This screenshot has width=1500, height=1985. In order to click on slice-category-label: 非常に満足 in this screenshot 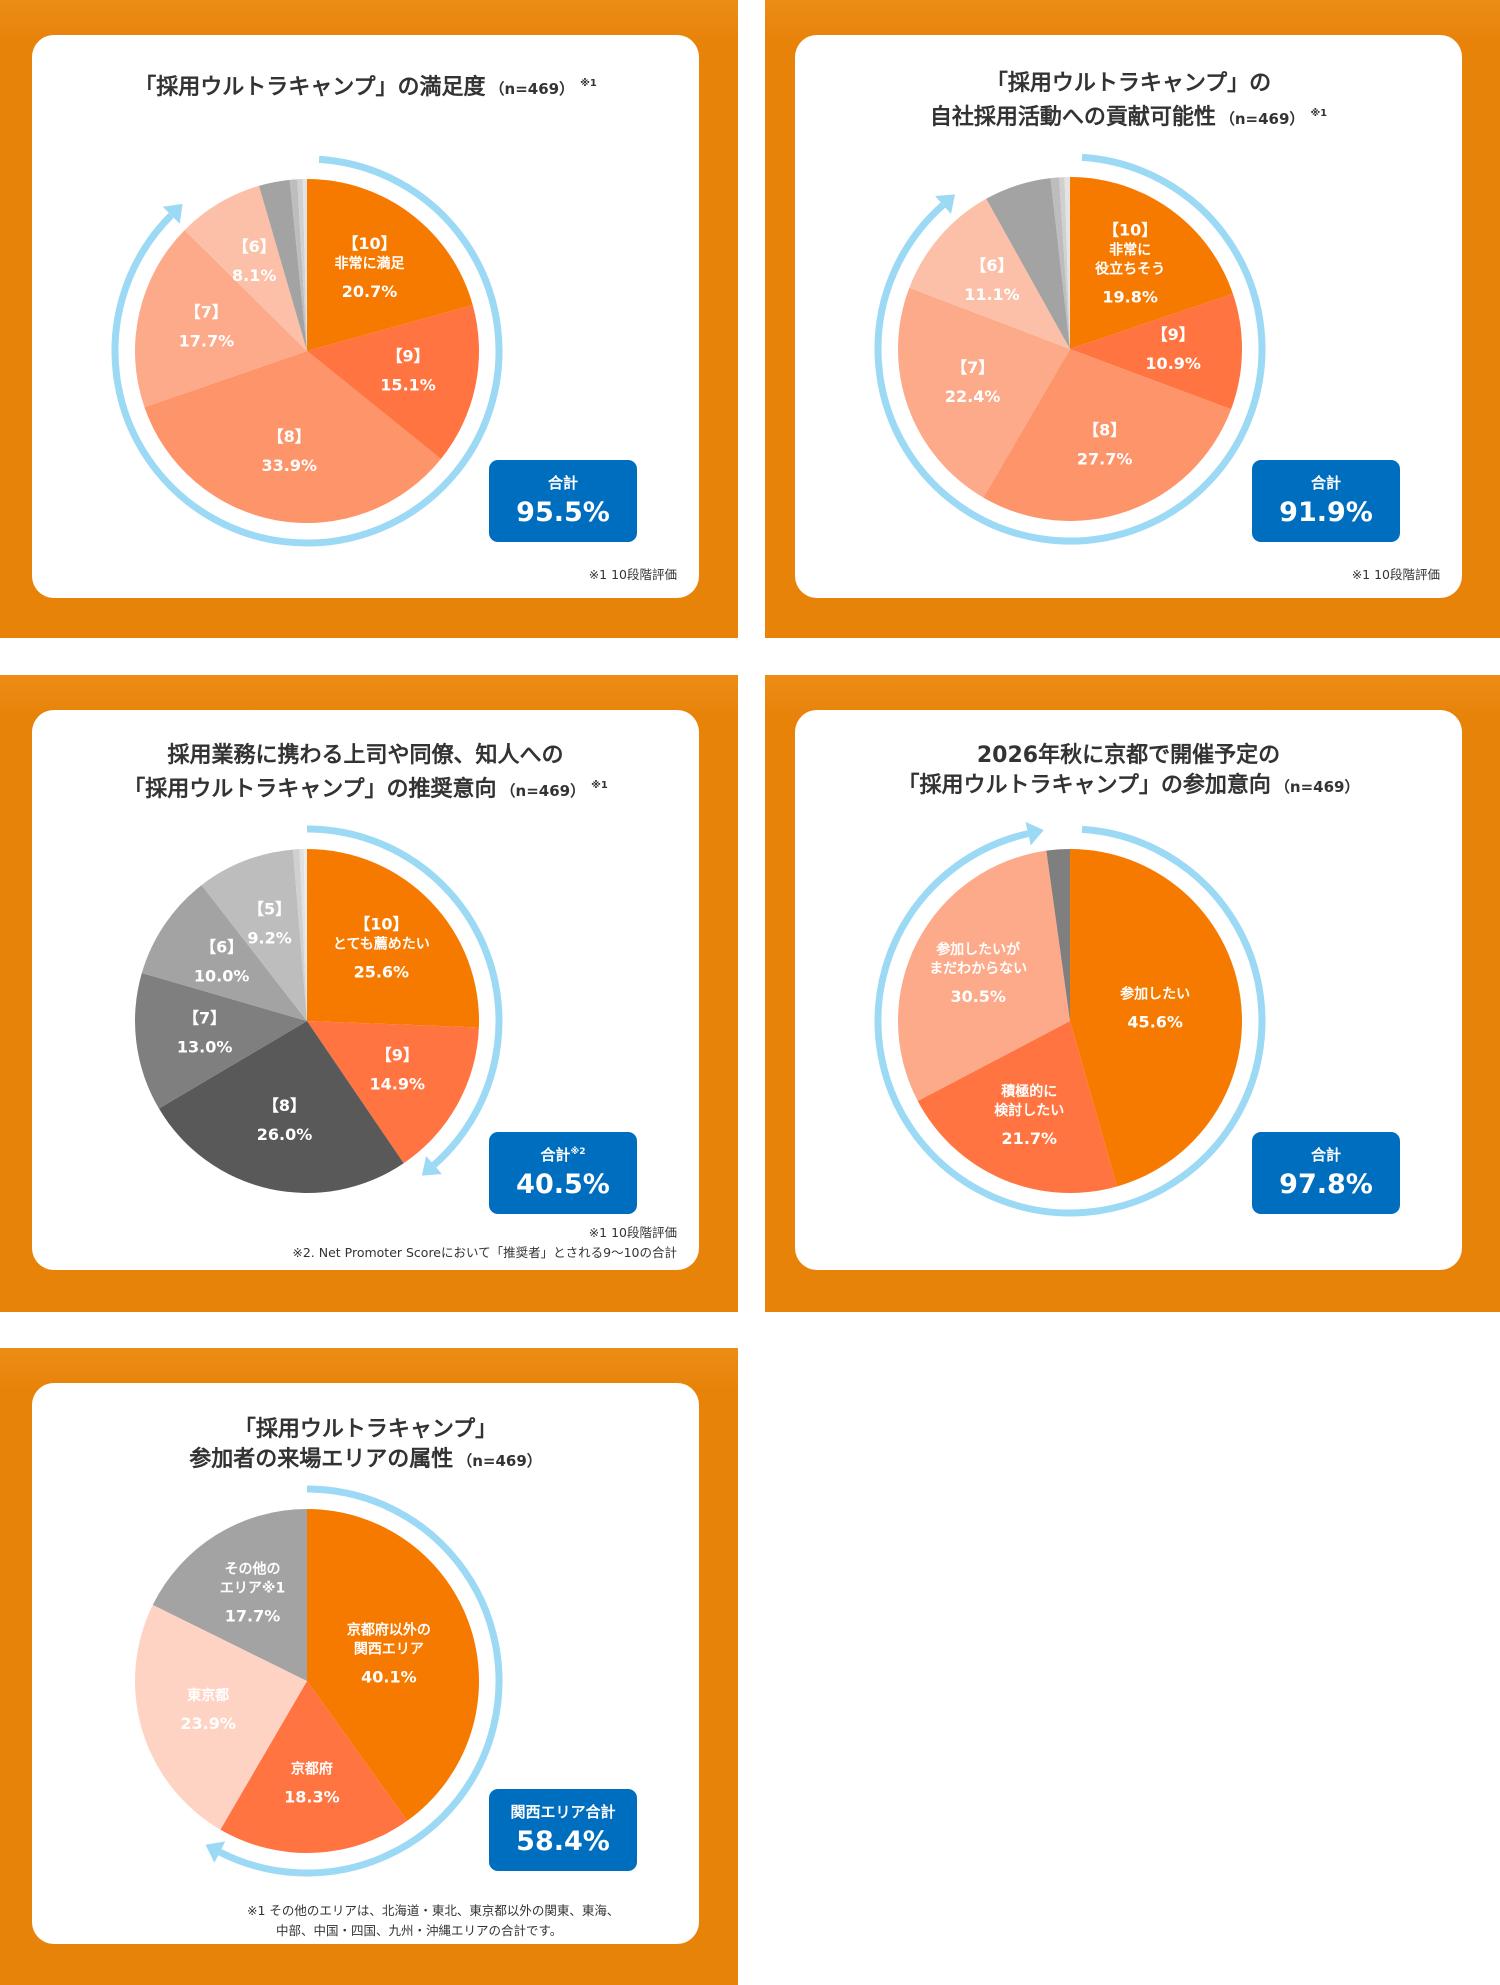, I will do `click(369, 263)`.